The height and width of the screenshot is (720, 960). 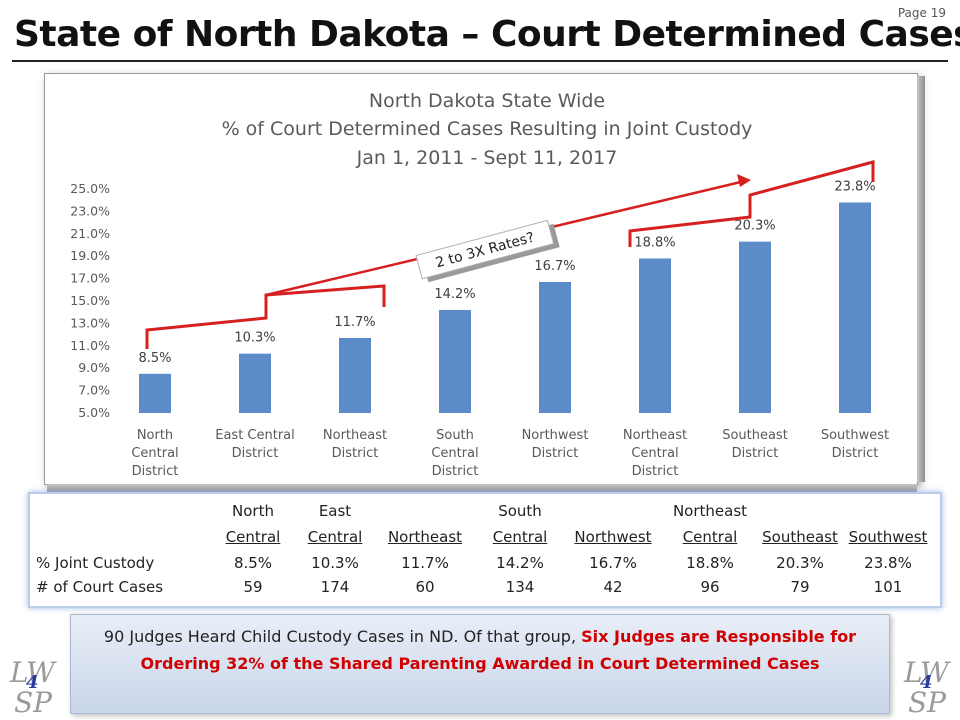 I want to click on table-cell: 174, so click(x=335, y=587).